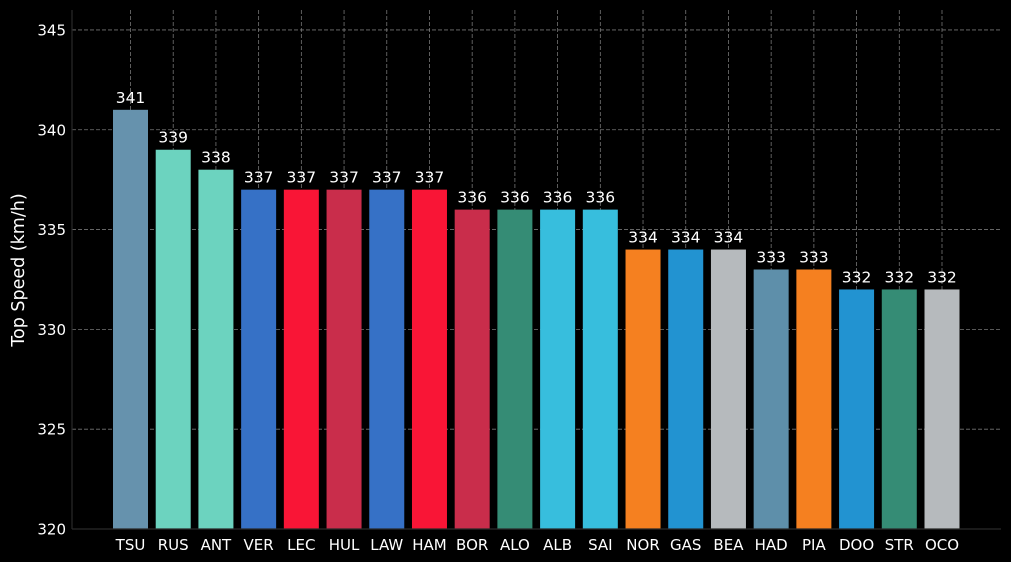  What do you see at coordinates (19, 270) in the screenshot?
I see `y-axis-title: Top Speed (km/h)` at bounding box center [19, 270].